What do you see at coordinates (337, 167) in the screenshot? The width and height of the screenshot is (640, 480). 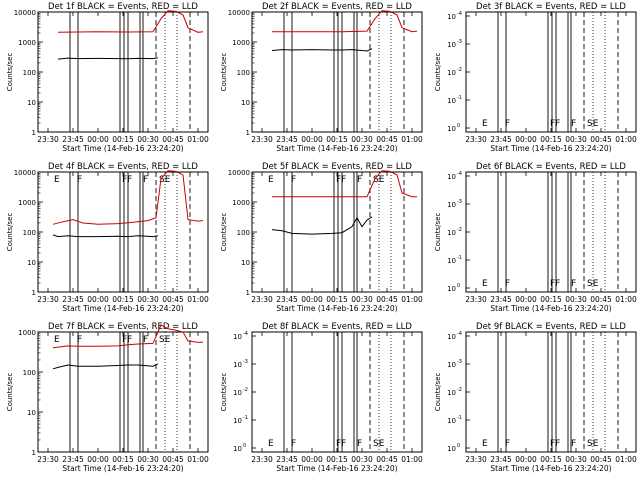 I see `panel-title: Det 5f BLACK = Events, RED = LLD` at bounding box center [337, 167].